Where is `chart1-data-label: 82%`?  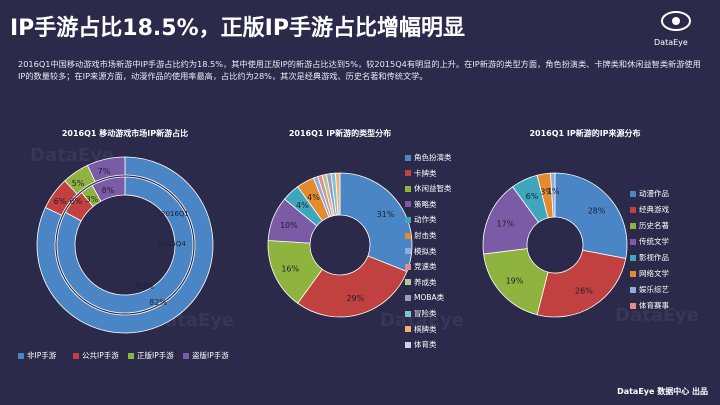
chart1-data-label: 82% is located at coordinates (158, 302).